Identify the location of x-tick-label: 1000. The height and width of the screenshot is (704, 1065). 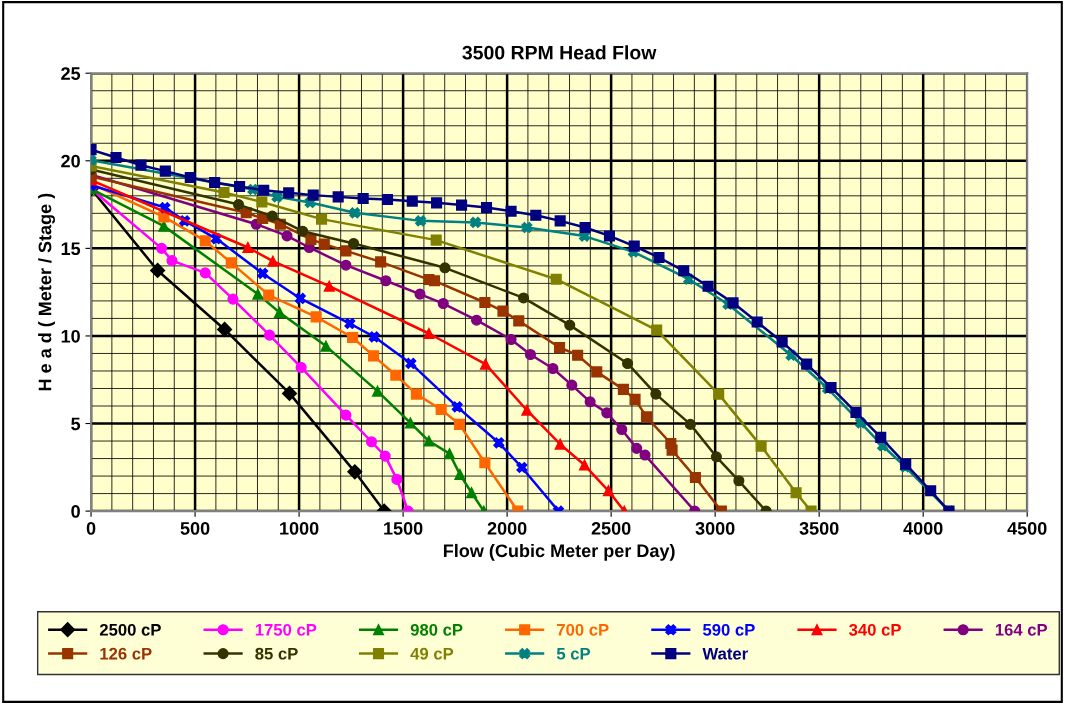
(299, 528).